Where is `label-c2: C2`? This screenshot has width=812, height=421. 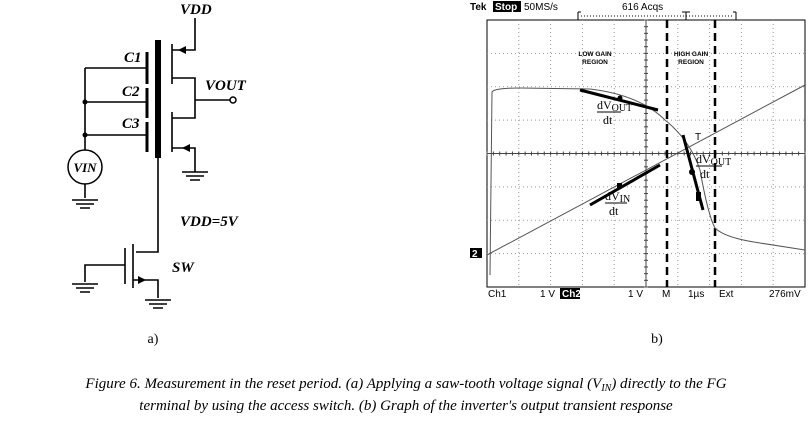
label-c2: C2 is located at coordinates (131, 92).